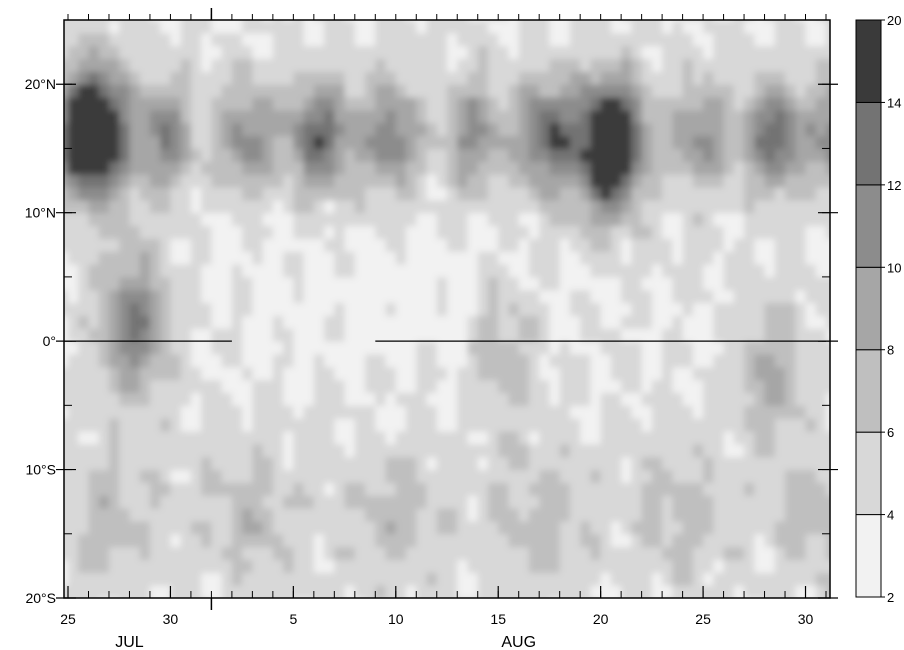 This screenshot has width=904, height=650. I want to click on colorbar-label: 12, so click(894, 185).